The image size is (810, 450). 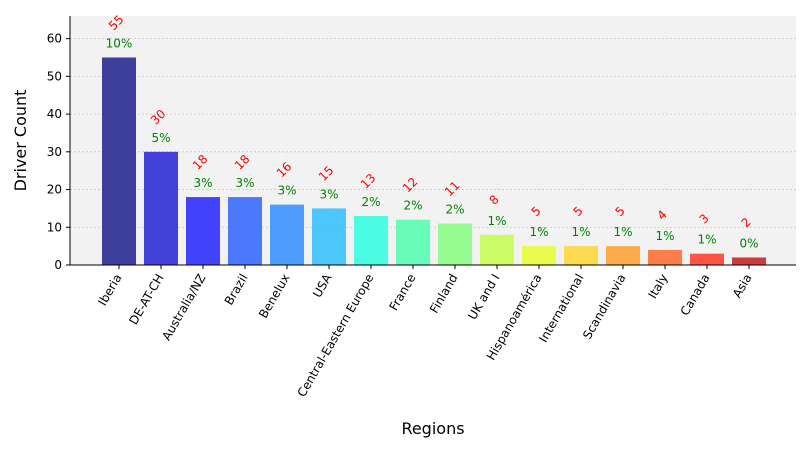 I want to click on percent-label: 10%, so click(x=119, y=44).